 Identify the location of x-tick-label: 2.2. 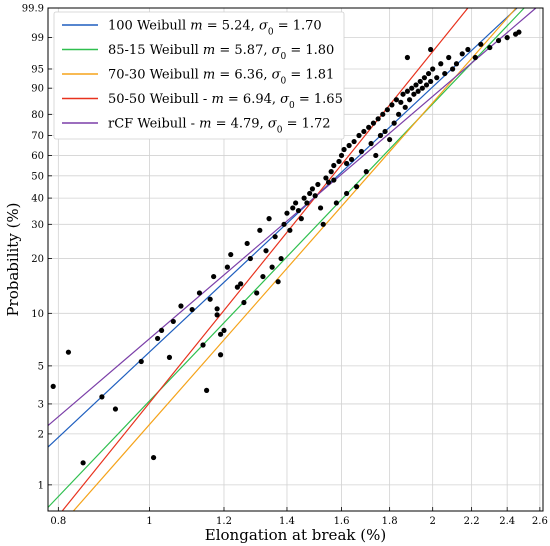
(472, 521).